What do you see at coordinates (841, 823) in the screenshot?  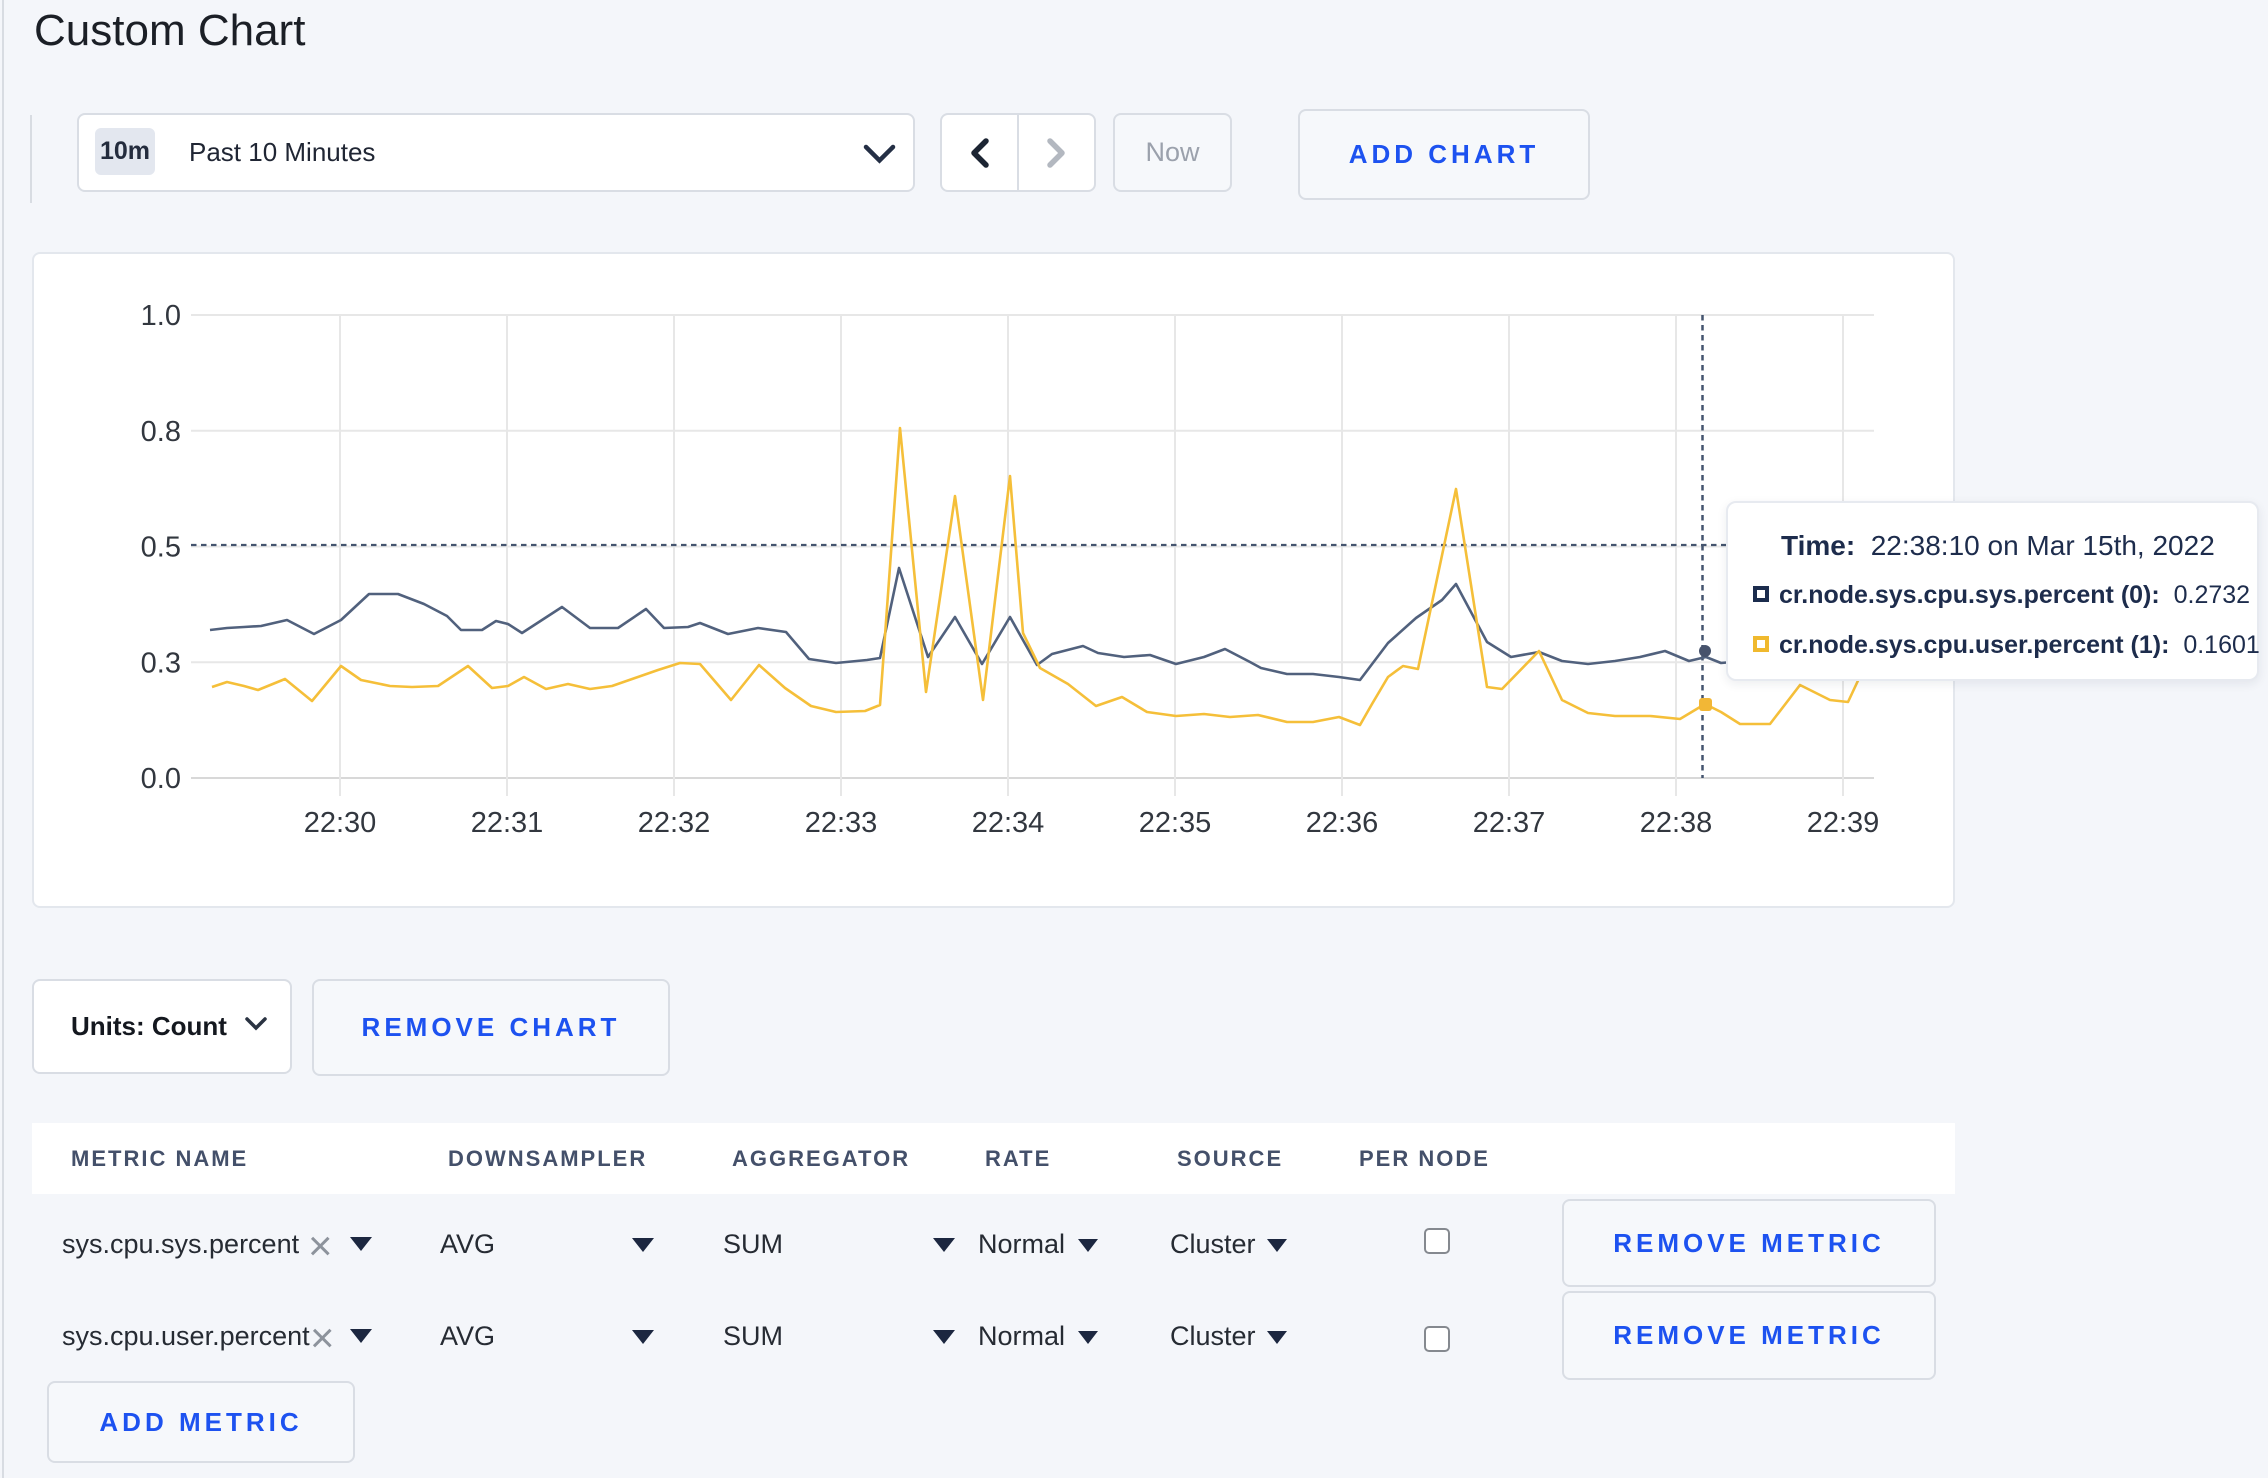 I see `svg-text: 22:33` at bounding box center [841, 823].